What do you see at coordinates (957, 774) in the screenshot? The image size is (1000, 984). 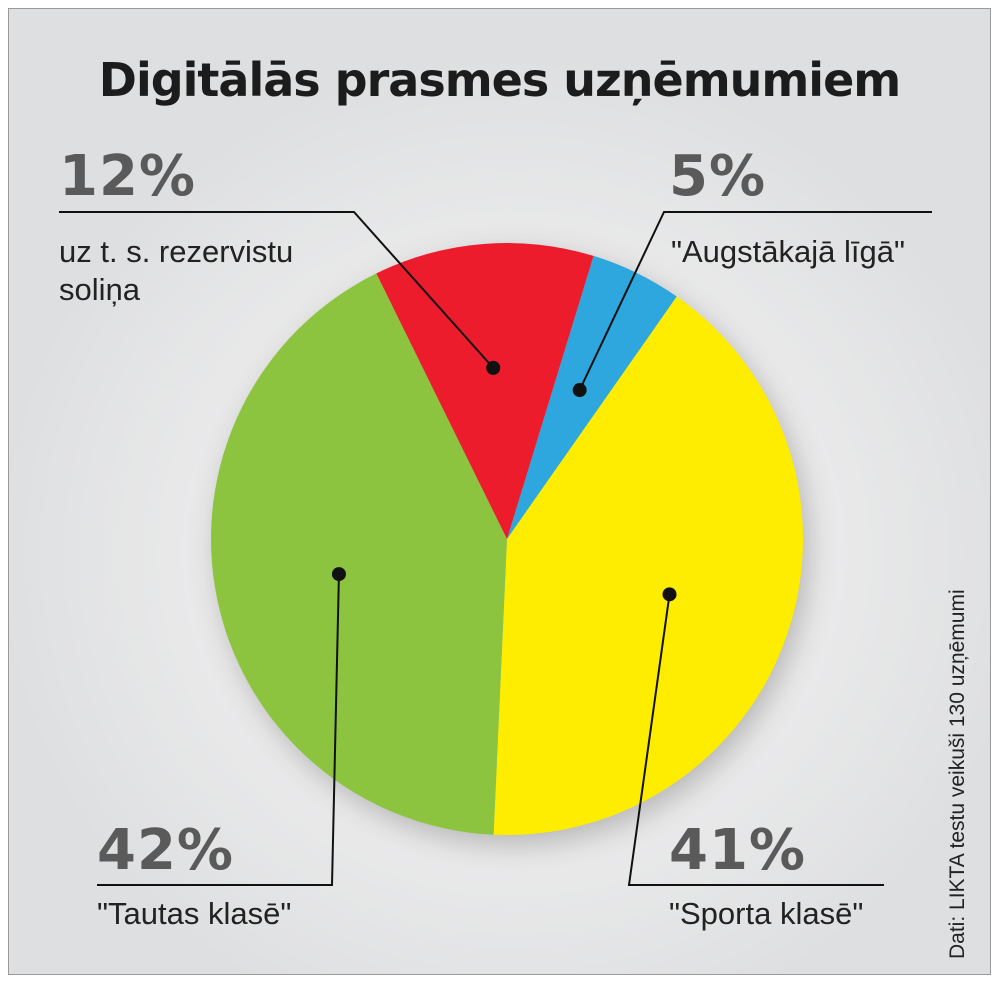 I see `source-note: Dati: LIKTA testu veikuši 130 uzņēmumi` at bounding box center [957, 774].